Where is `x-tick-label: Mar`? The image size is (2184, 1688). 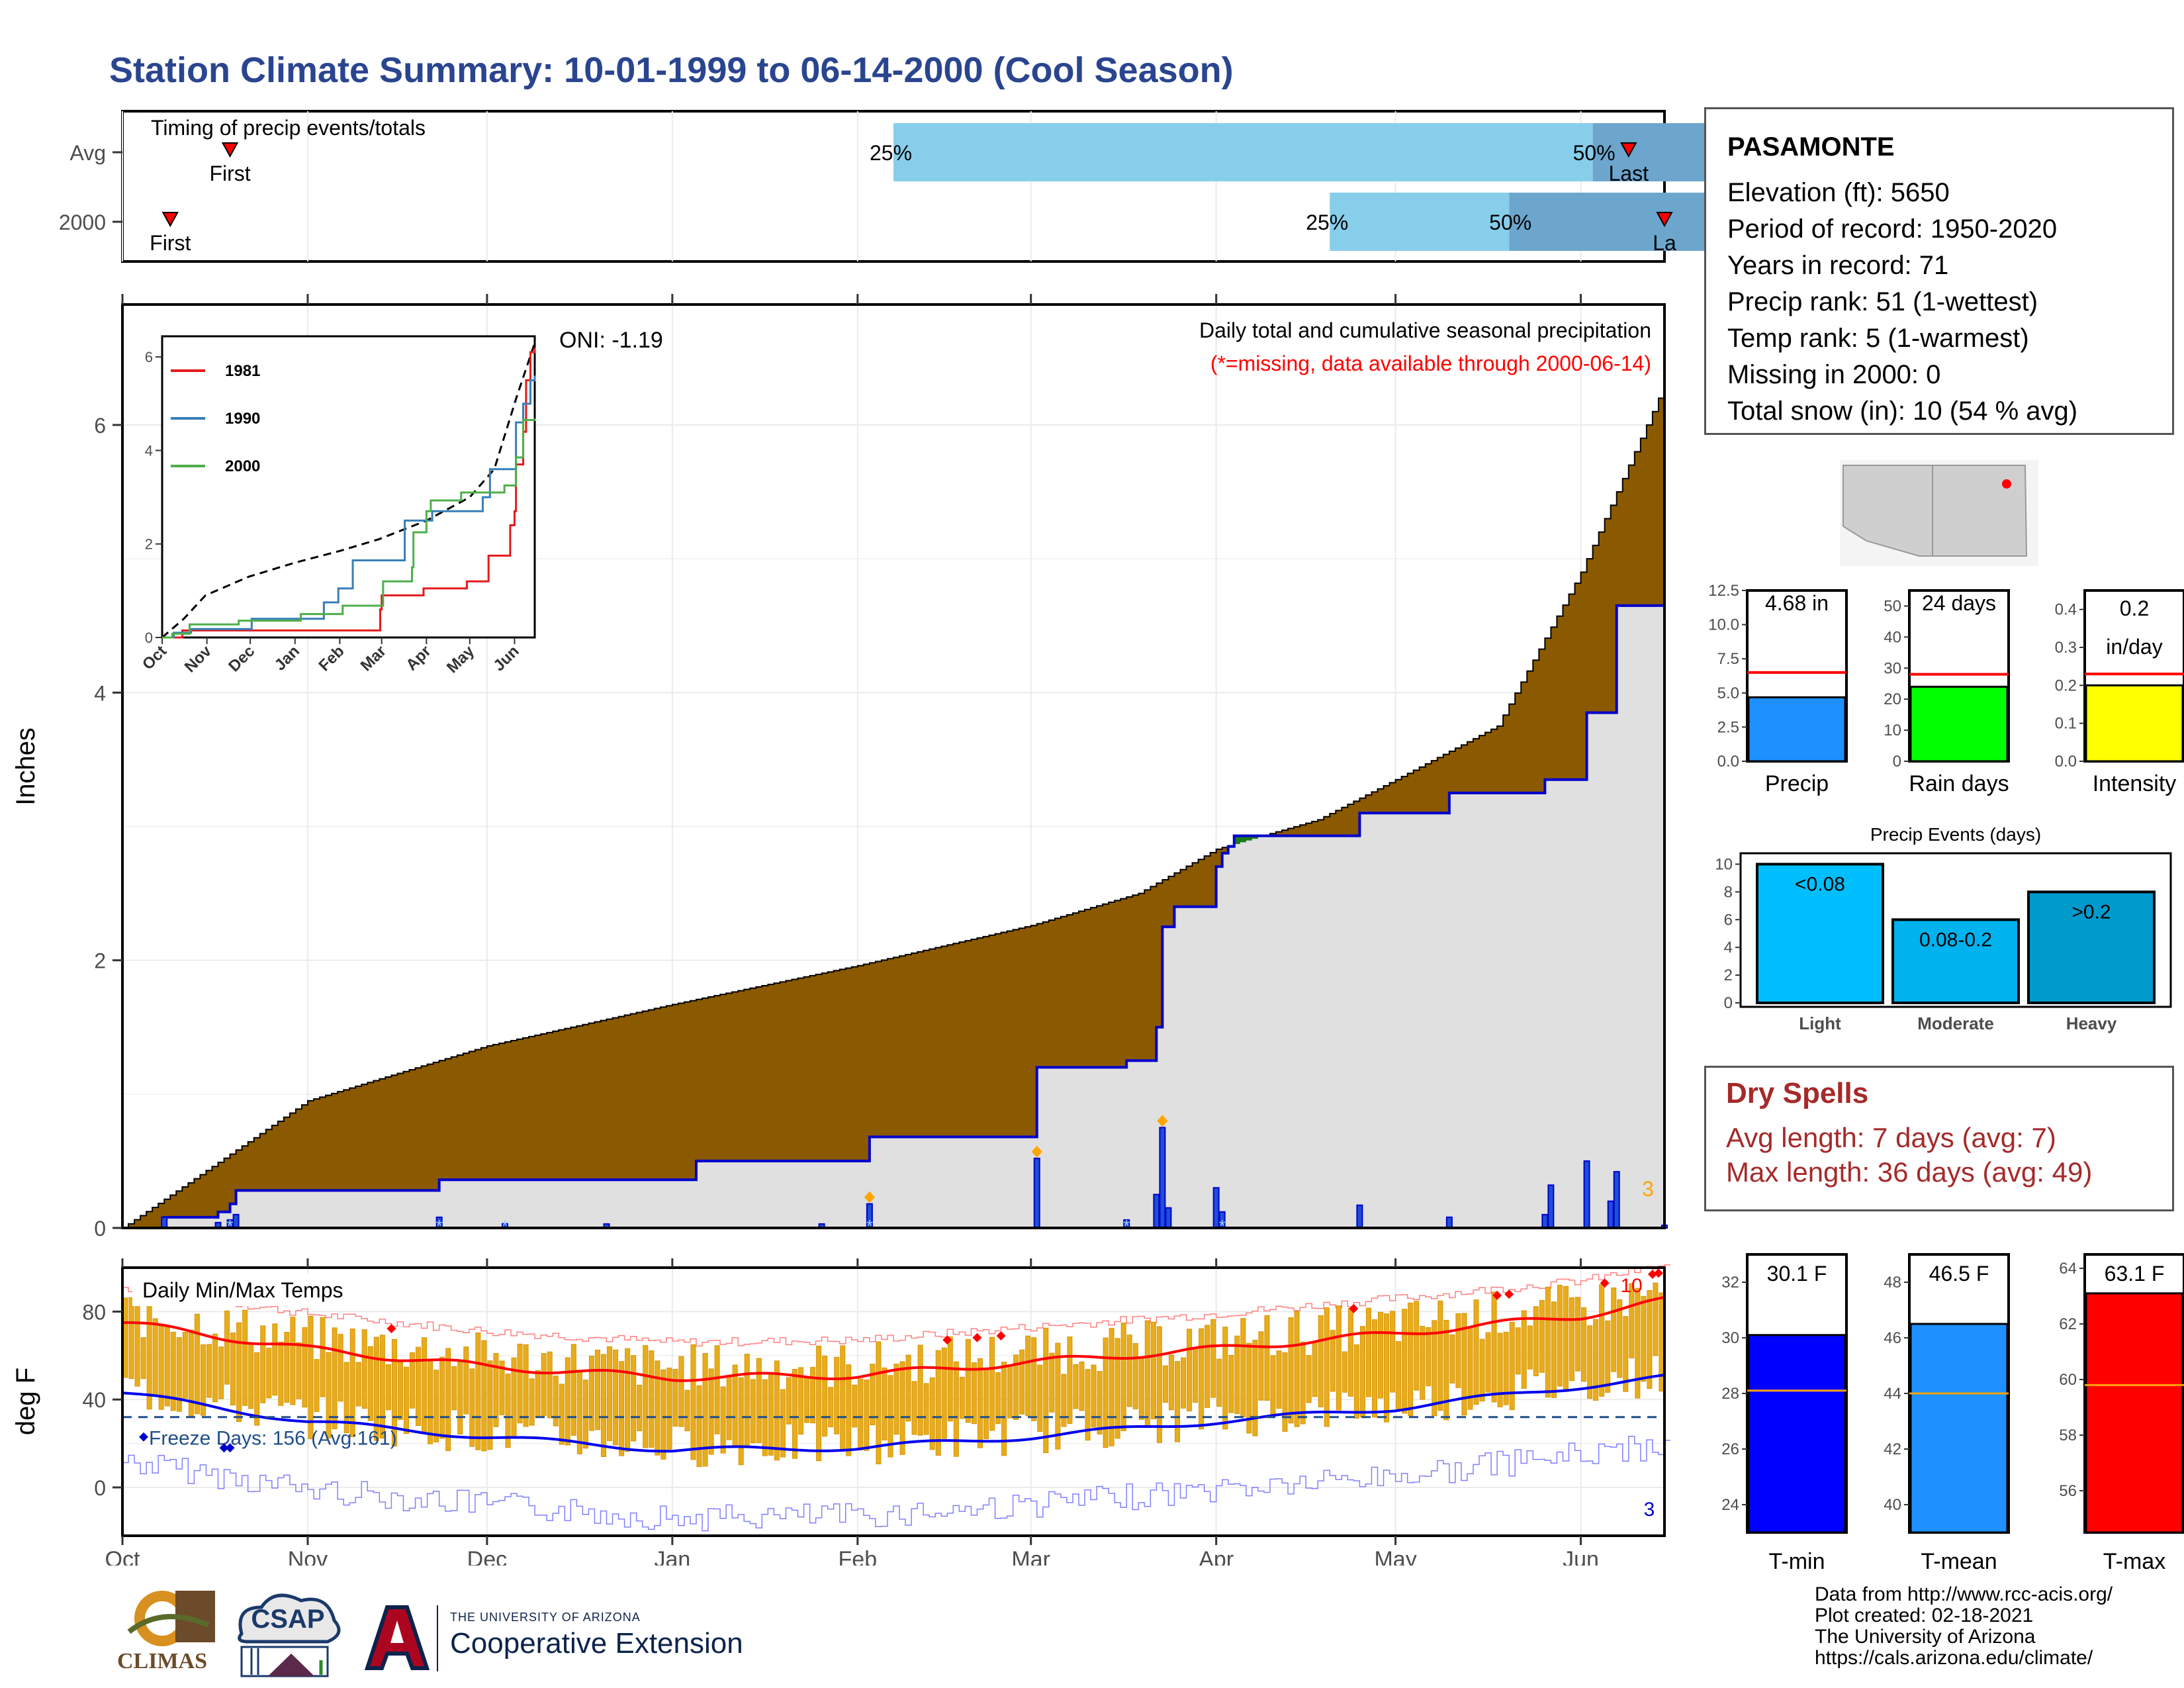 x-tick-label: Mar is located at coordinates (1030, 1556).